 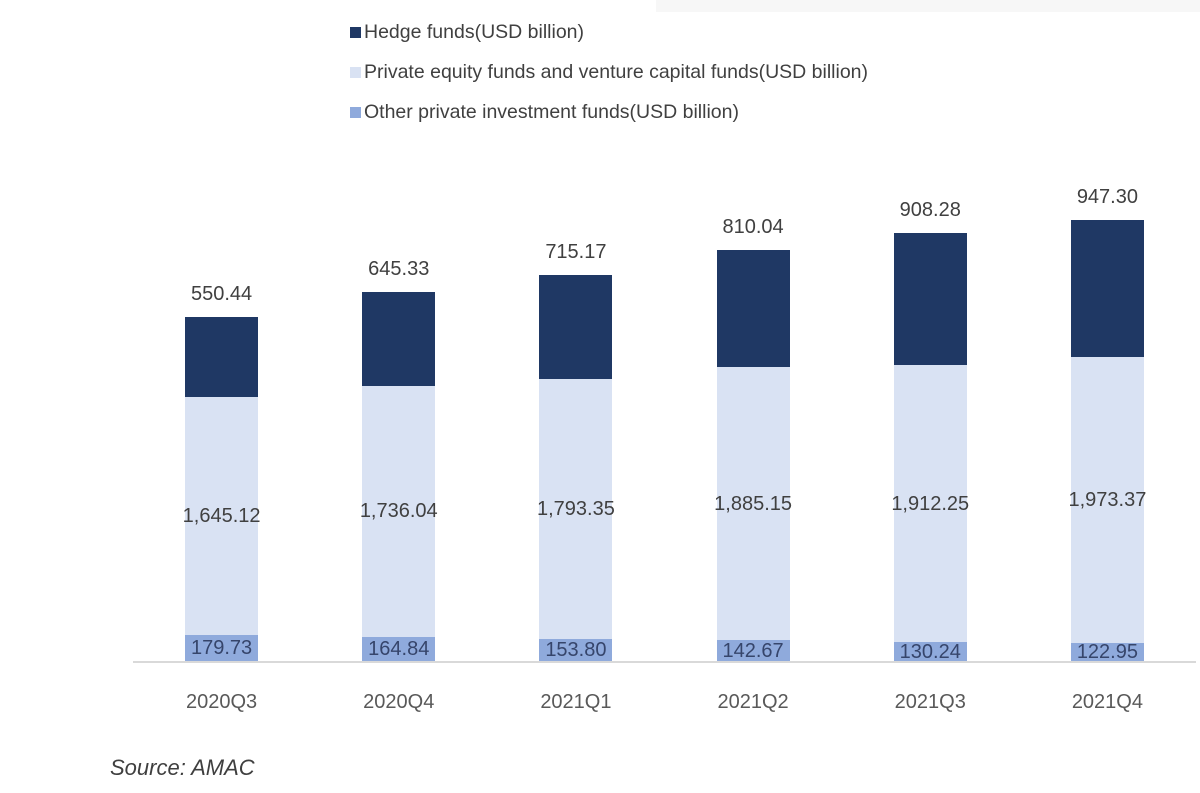 I want to click on x-axis-label: 2020Q3, so click(x=221, y=702).